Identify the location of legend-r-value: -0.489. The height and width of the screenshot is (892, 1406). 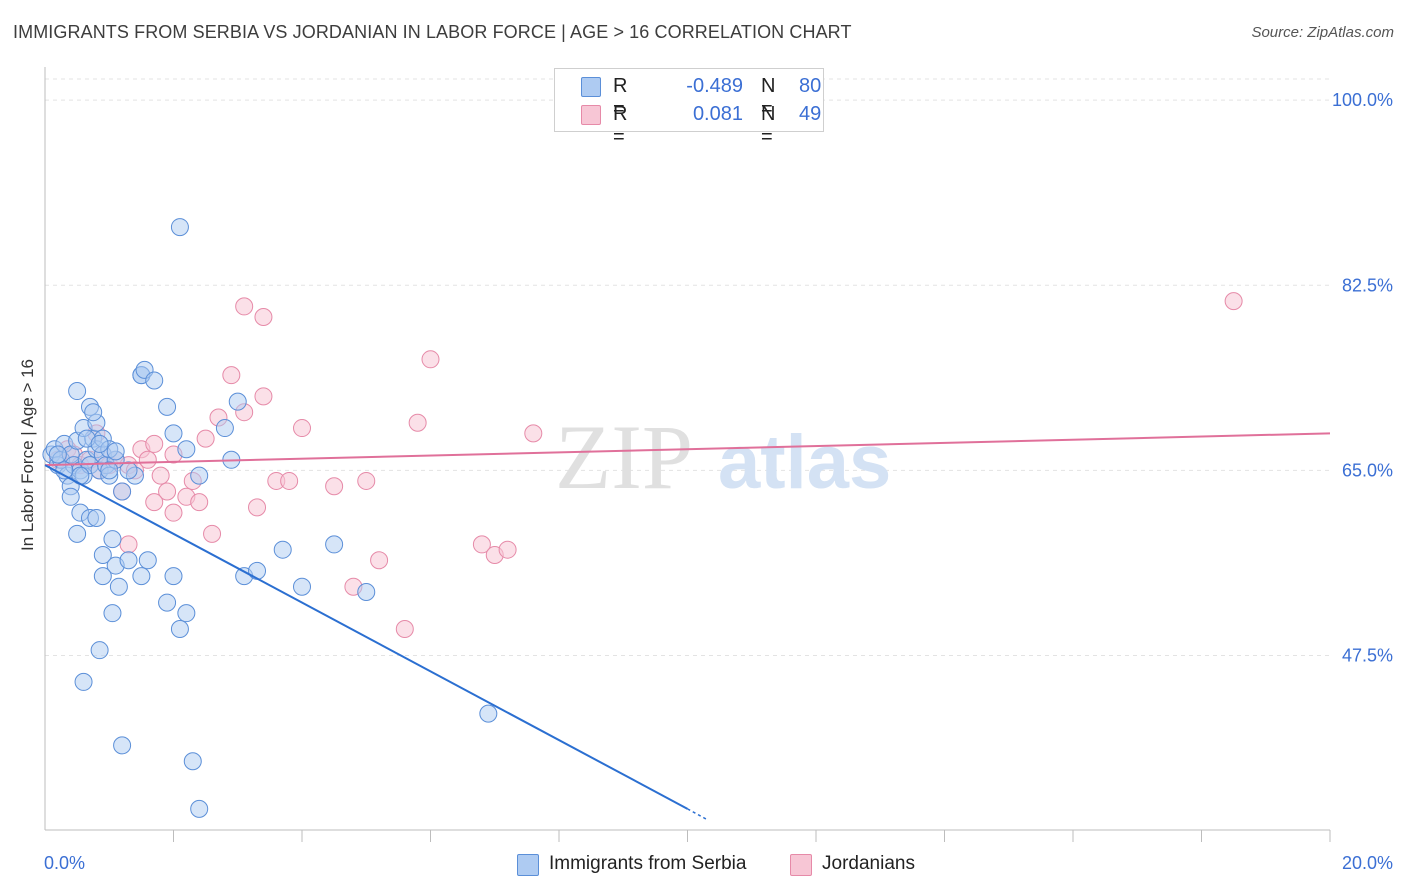
(714, 86).